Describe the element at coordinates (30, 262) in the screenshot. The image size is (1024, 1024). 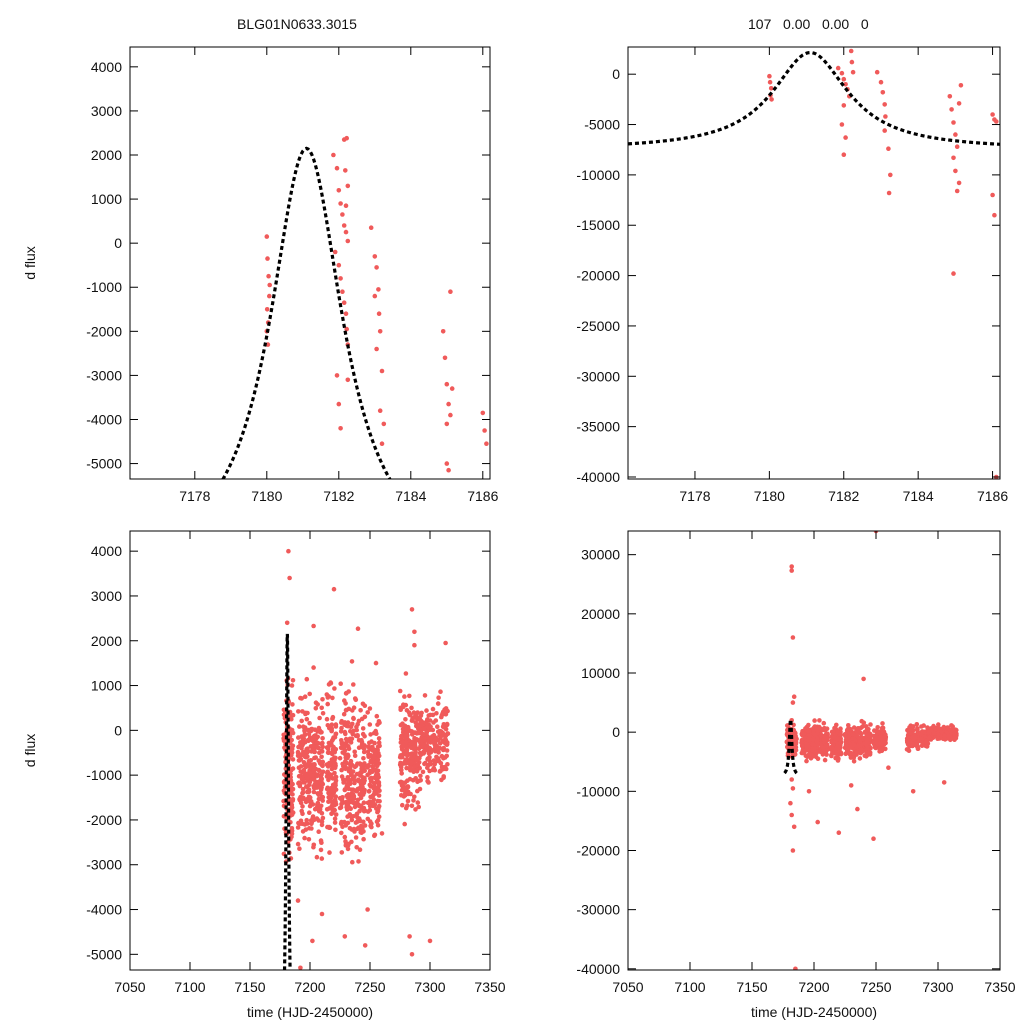
I see `y-axis-label: d flux` at that location.